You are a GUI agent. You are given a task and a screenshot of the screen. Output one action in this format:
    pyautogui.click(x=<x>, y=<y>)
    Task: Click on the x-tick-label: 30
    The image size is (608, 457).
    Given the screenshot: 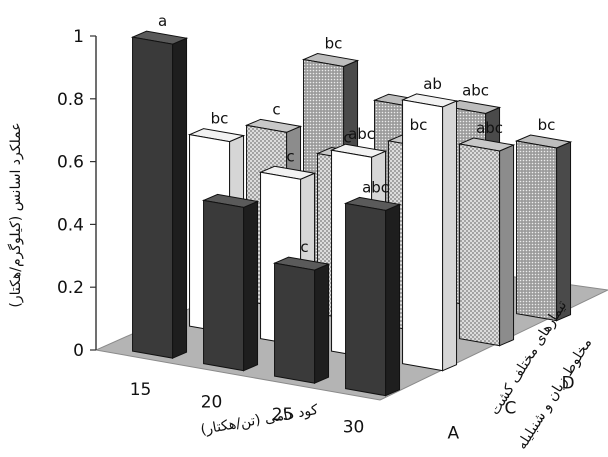 What is the action you would take?
    pyautogui.click(x=354, y=428)
    